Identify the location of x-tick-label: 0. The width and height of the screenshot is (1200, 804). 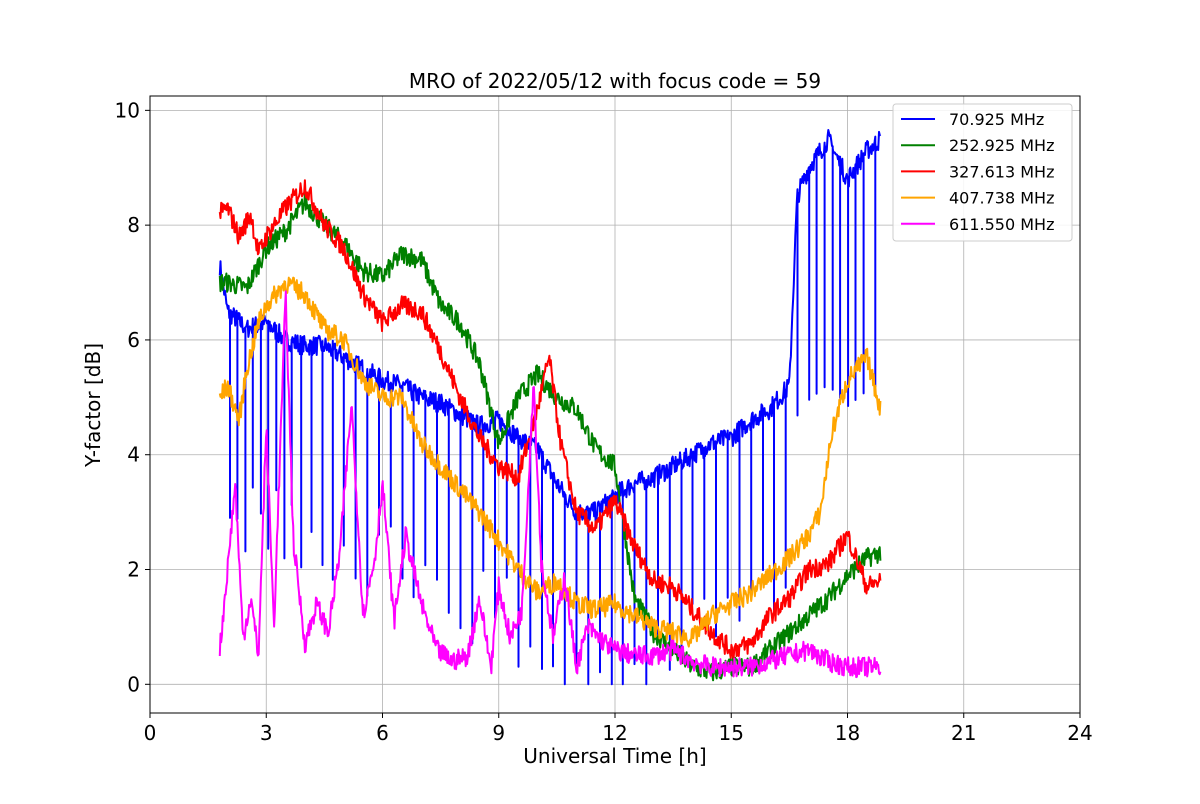
(150, 733).